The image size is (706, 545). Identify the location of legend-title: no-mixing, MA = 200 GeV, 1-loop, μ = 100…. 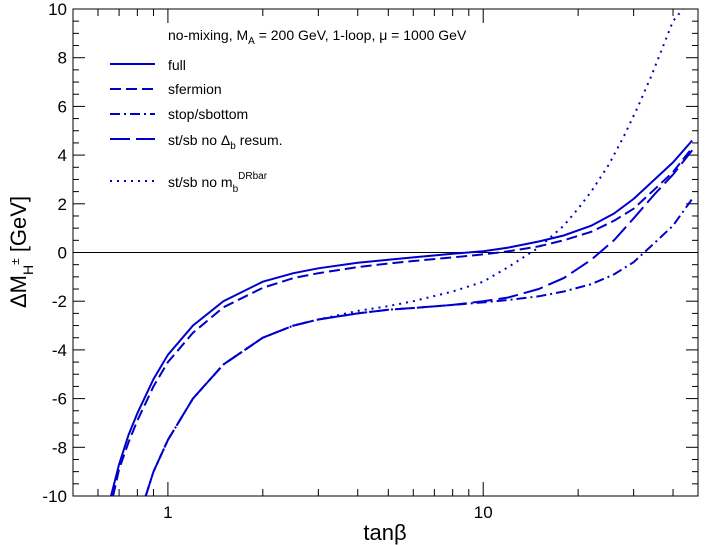
(317, 37).